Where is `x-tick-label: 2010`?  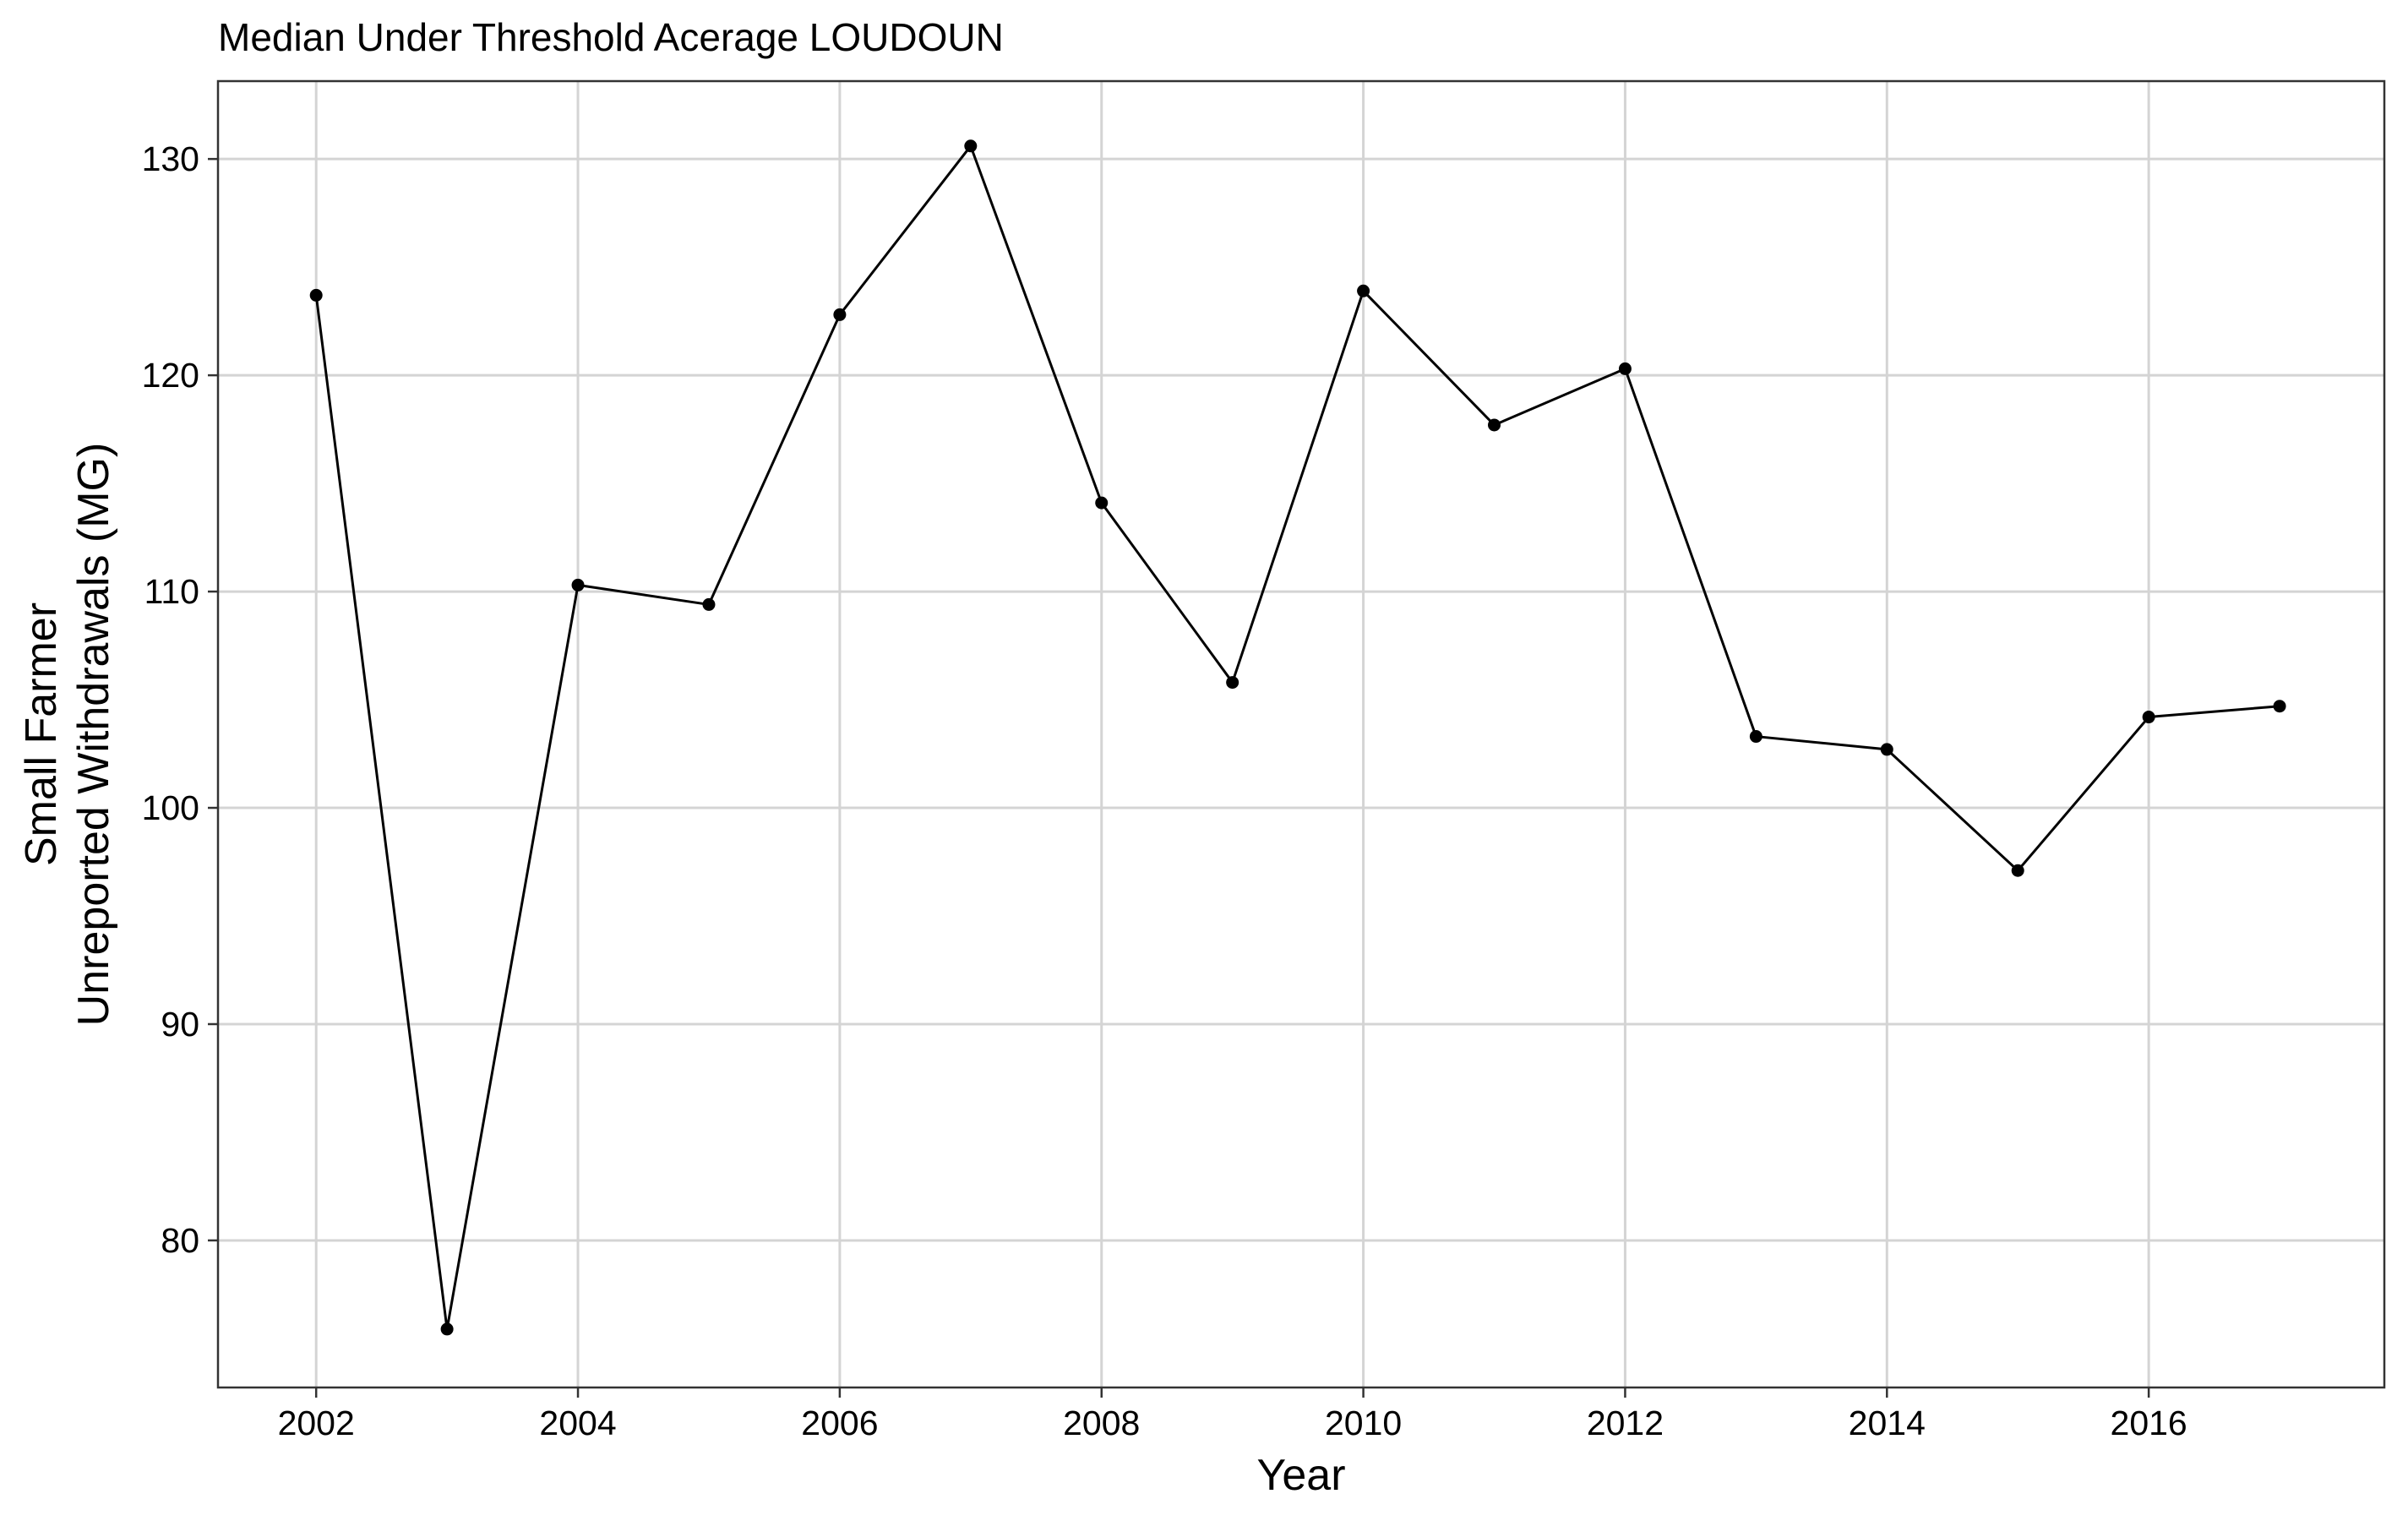 x-tick-label: 2010 is located at coordinates (1363, 1423).